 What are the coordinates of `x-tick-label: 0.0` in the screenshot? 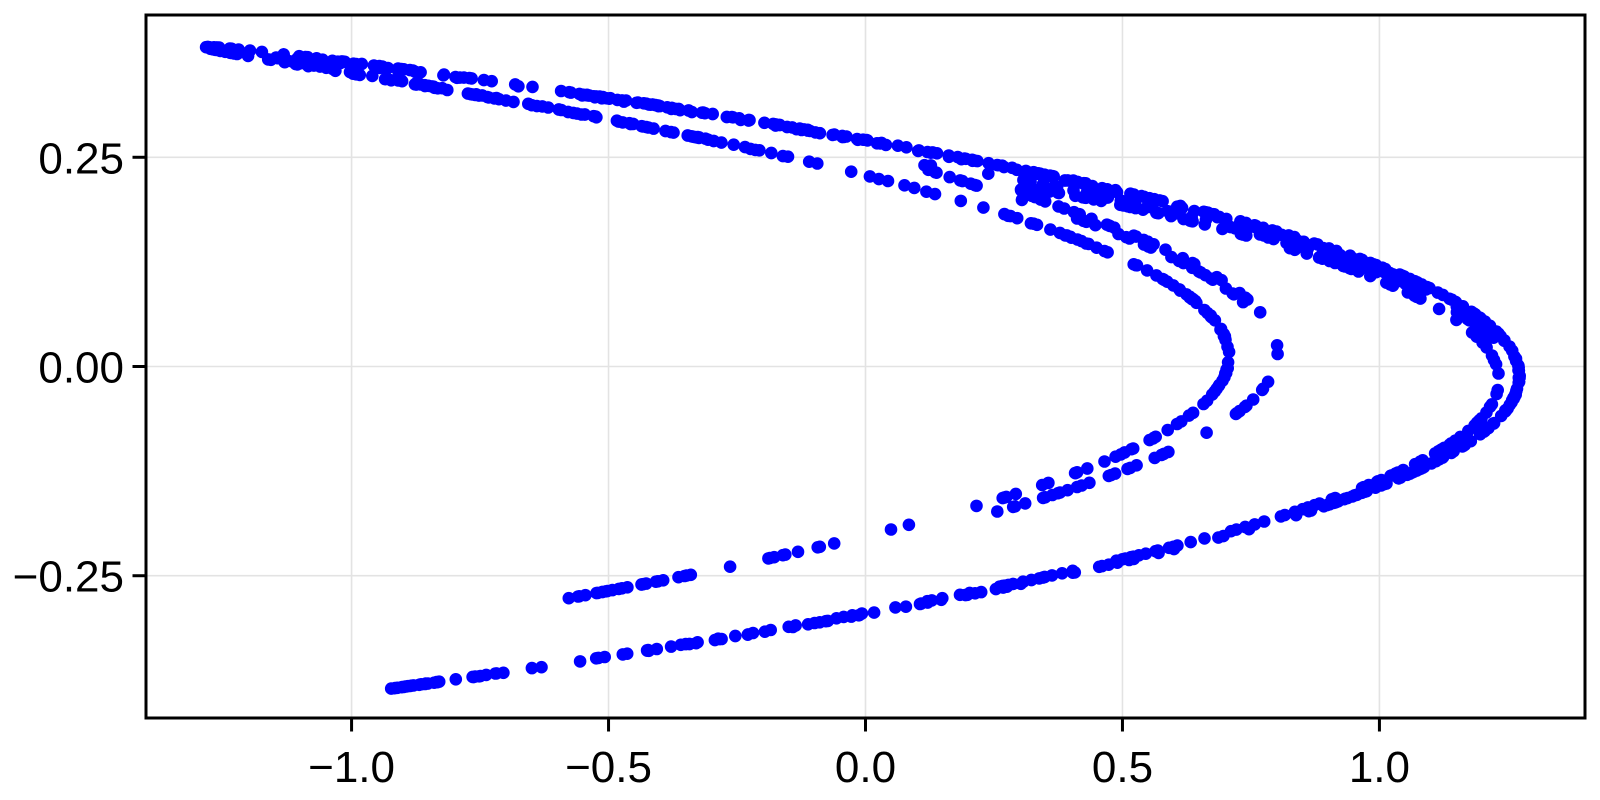 It's located at (865, 767).